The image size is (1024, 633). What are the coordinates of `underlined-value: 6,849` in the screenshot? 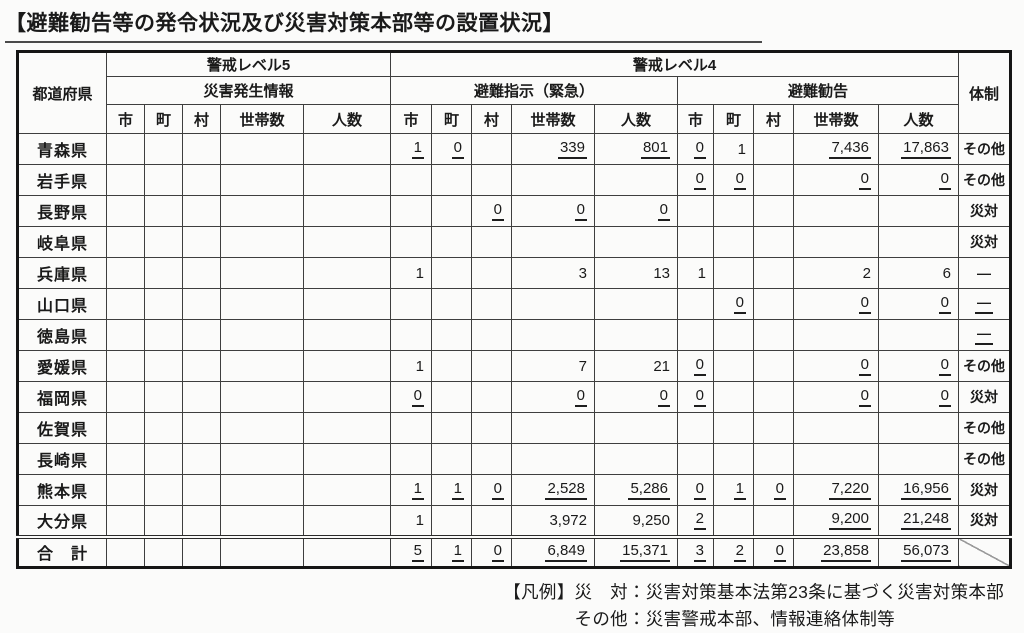 It's located at (566, 552).